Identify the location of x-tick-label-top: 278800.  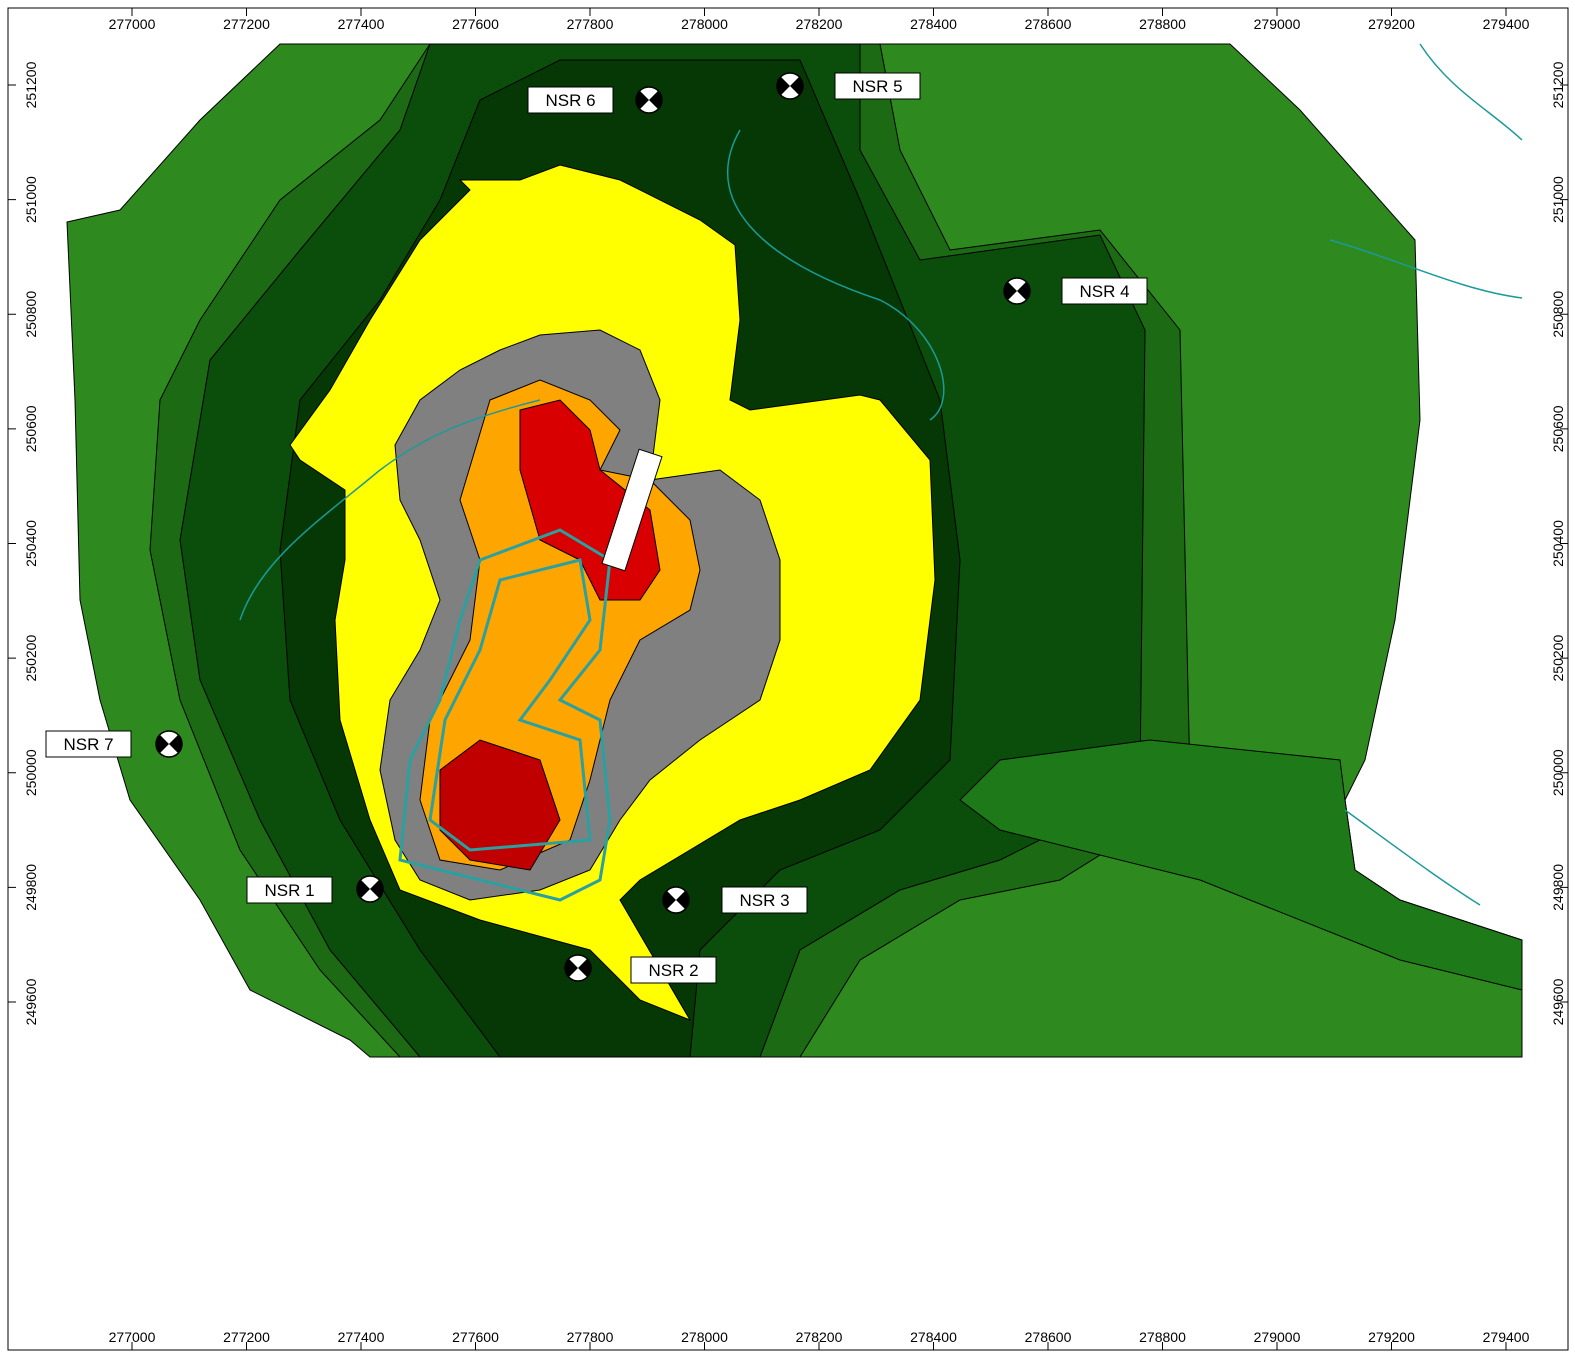
(1162, 24).